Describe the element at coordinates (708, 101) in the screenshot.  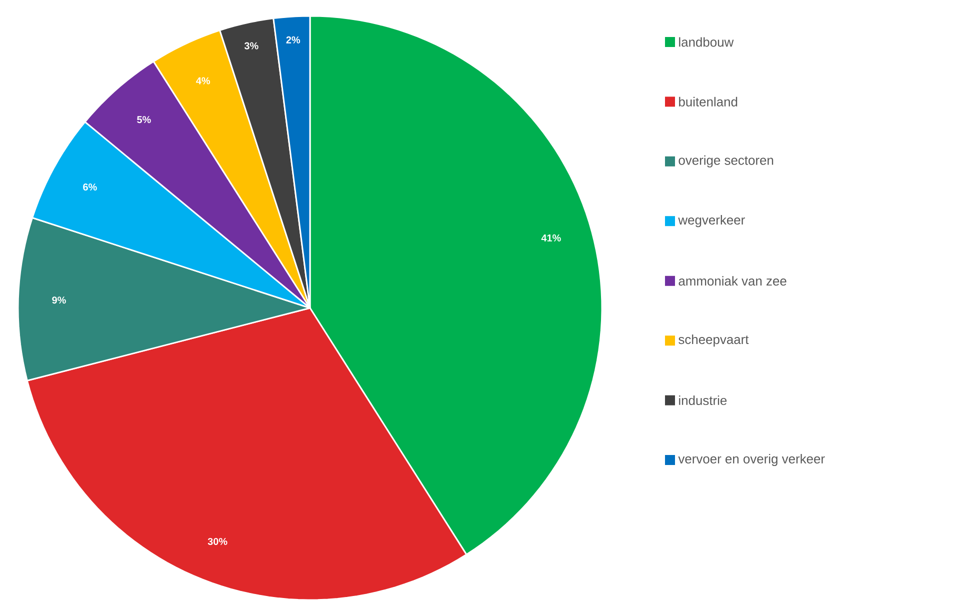
I see `legend-label: buitenland` at that location.